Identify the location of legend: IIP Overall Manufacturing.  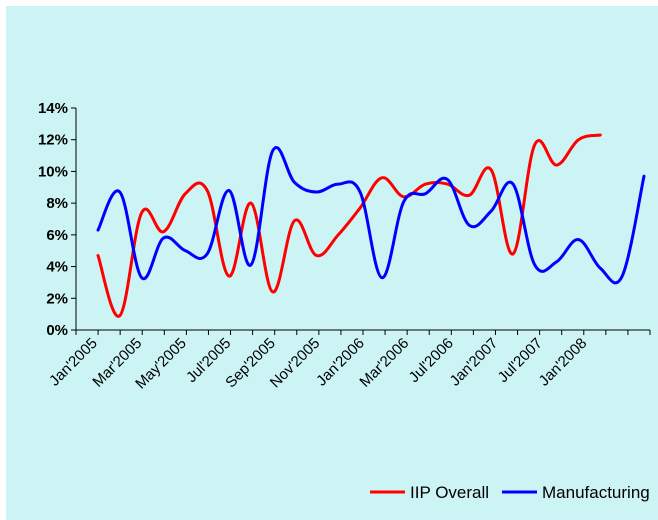
(510, 492).